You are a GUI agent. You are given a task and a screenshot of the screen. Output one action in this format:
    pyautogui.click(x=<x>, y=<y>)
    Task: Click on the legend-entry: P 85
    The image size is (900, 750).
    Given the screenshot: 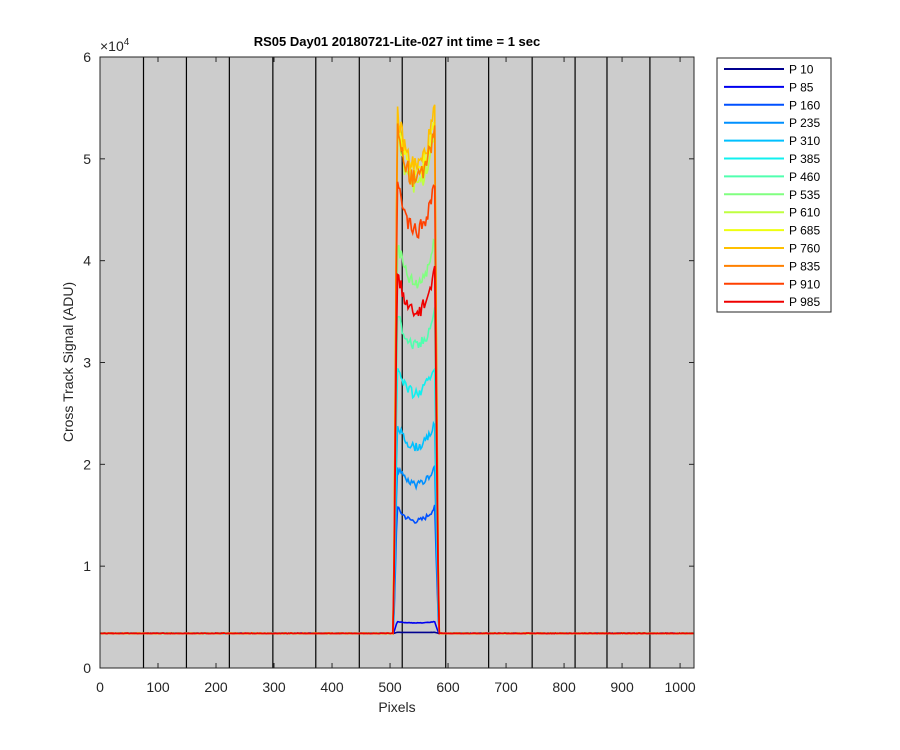 What is the action you would take?
    pyautogui.click(x=801, y=87)
    